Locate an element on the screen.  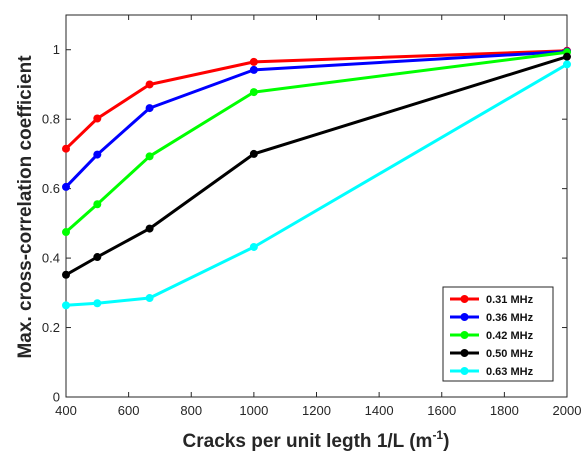
legend-item: 0.42 MHz is located at coordinates (492, 336).